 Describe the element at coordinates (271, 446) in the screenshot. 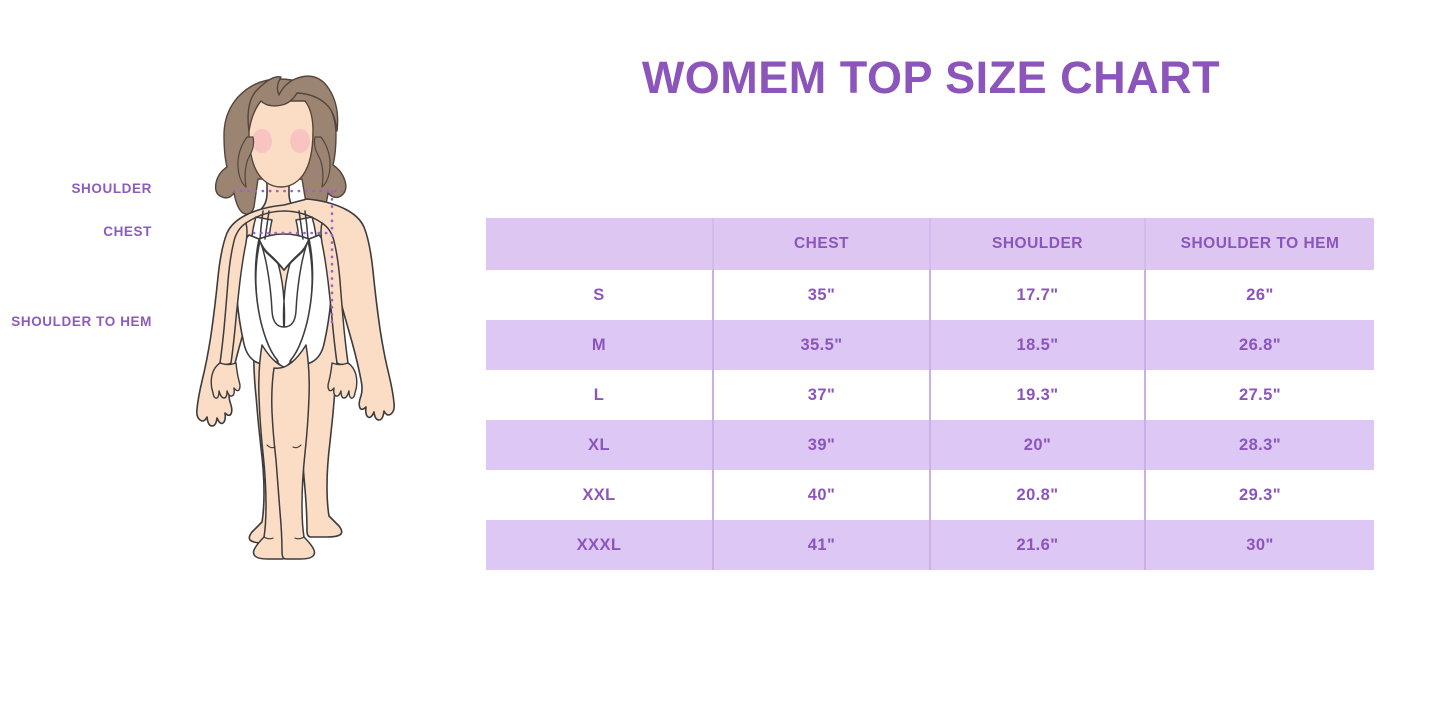

I see `knee-left` at that location.